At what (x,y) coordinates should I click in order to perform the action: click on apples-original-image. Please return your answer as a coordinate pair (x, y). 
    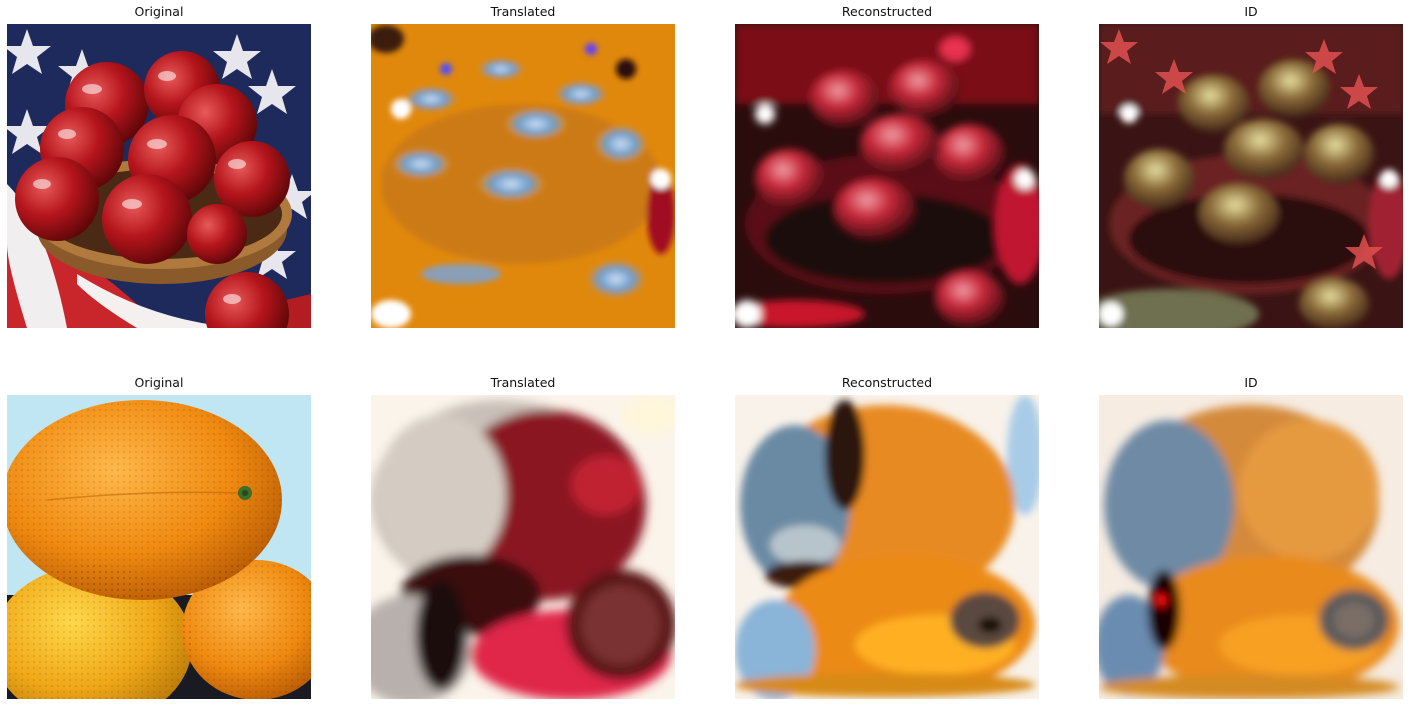
    Looking at the image, I should click on (159, 176).